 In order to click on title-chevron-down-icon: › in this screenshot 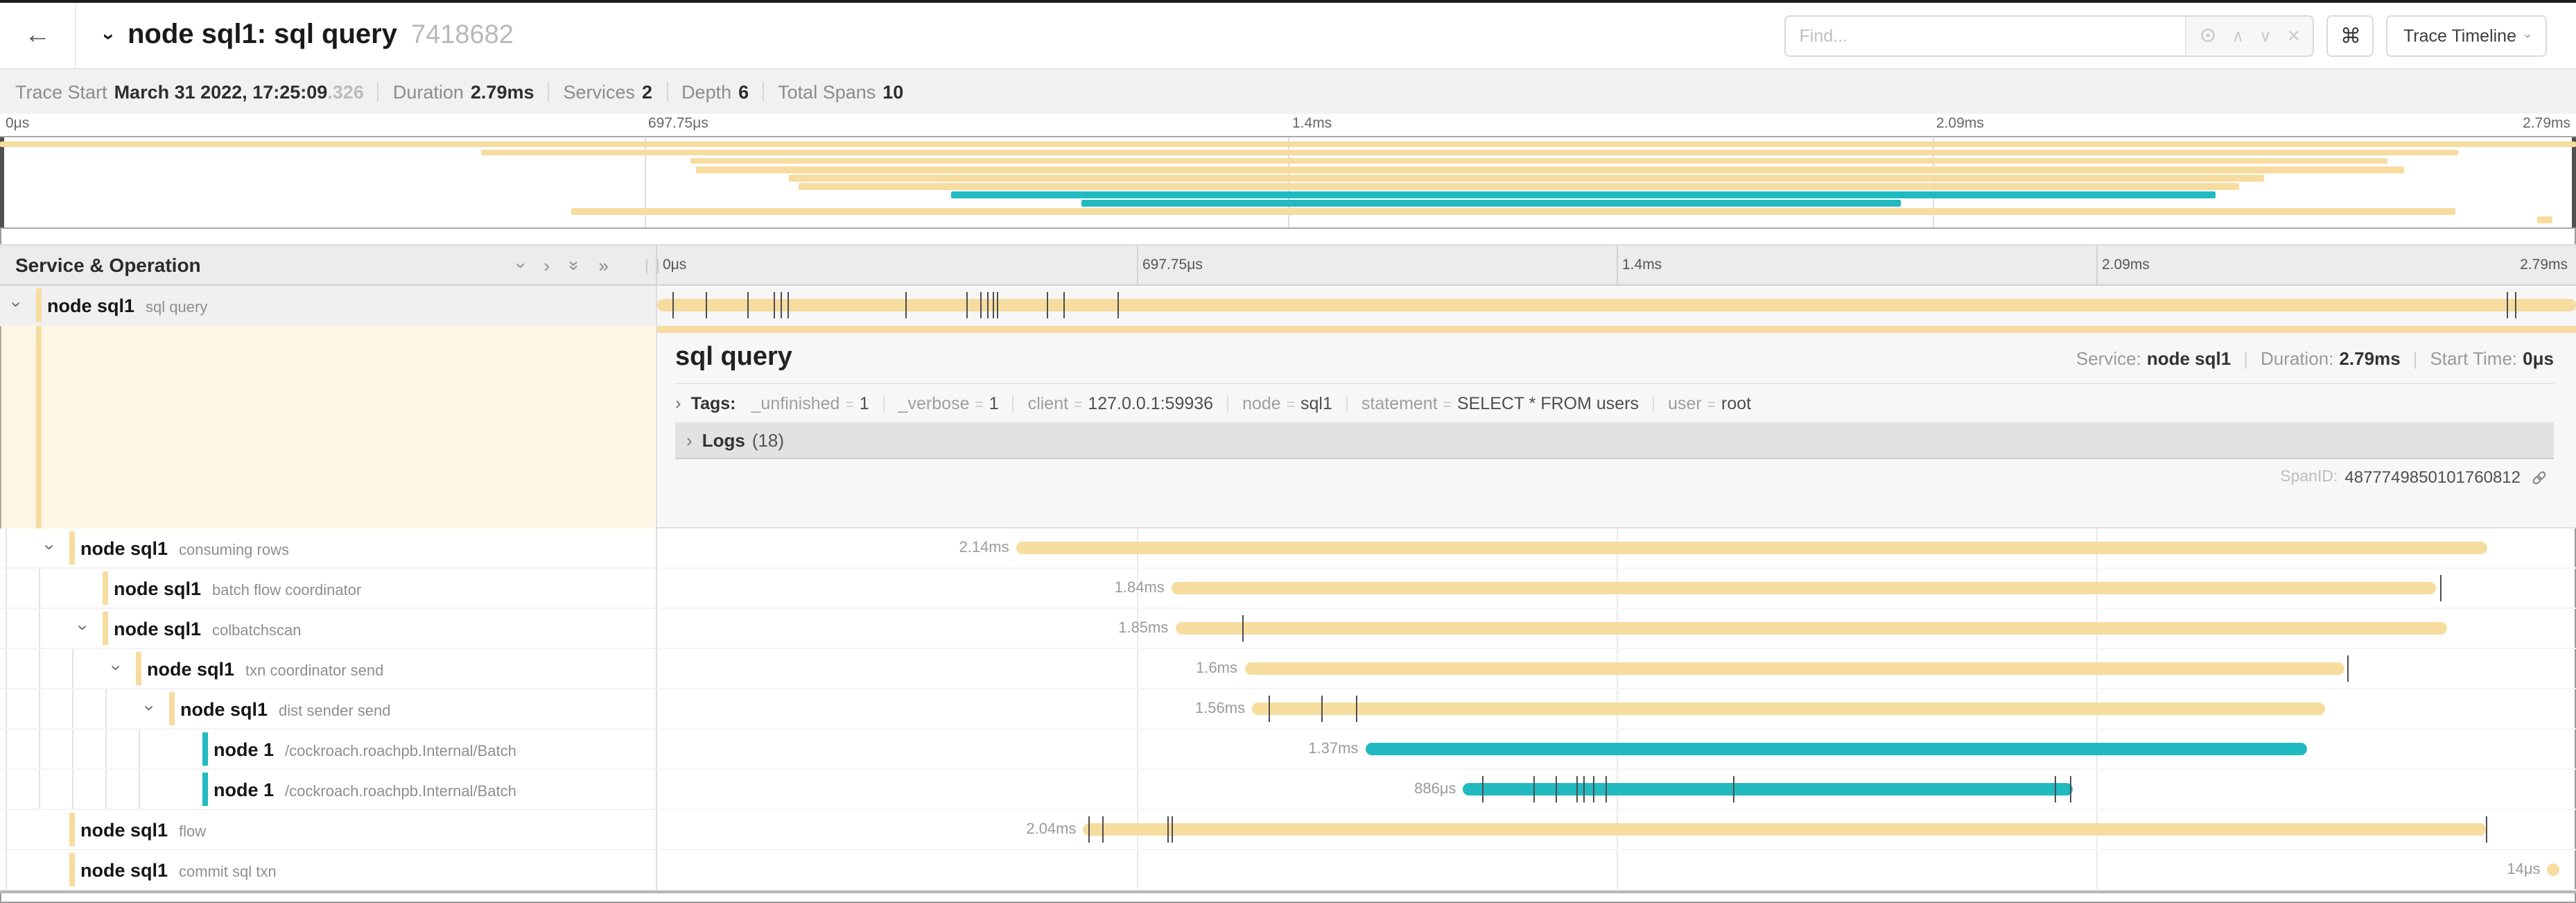, I will do `click(109, 36)`.